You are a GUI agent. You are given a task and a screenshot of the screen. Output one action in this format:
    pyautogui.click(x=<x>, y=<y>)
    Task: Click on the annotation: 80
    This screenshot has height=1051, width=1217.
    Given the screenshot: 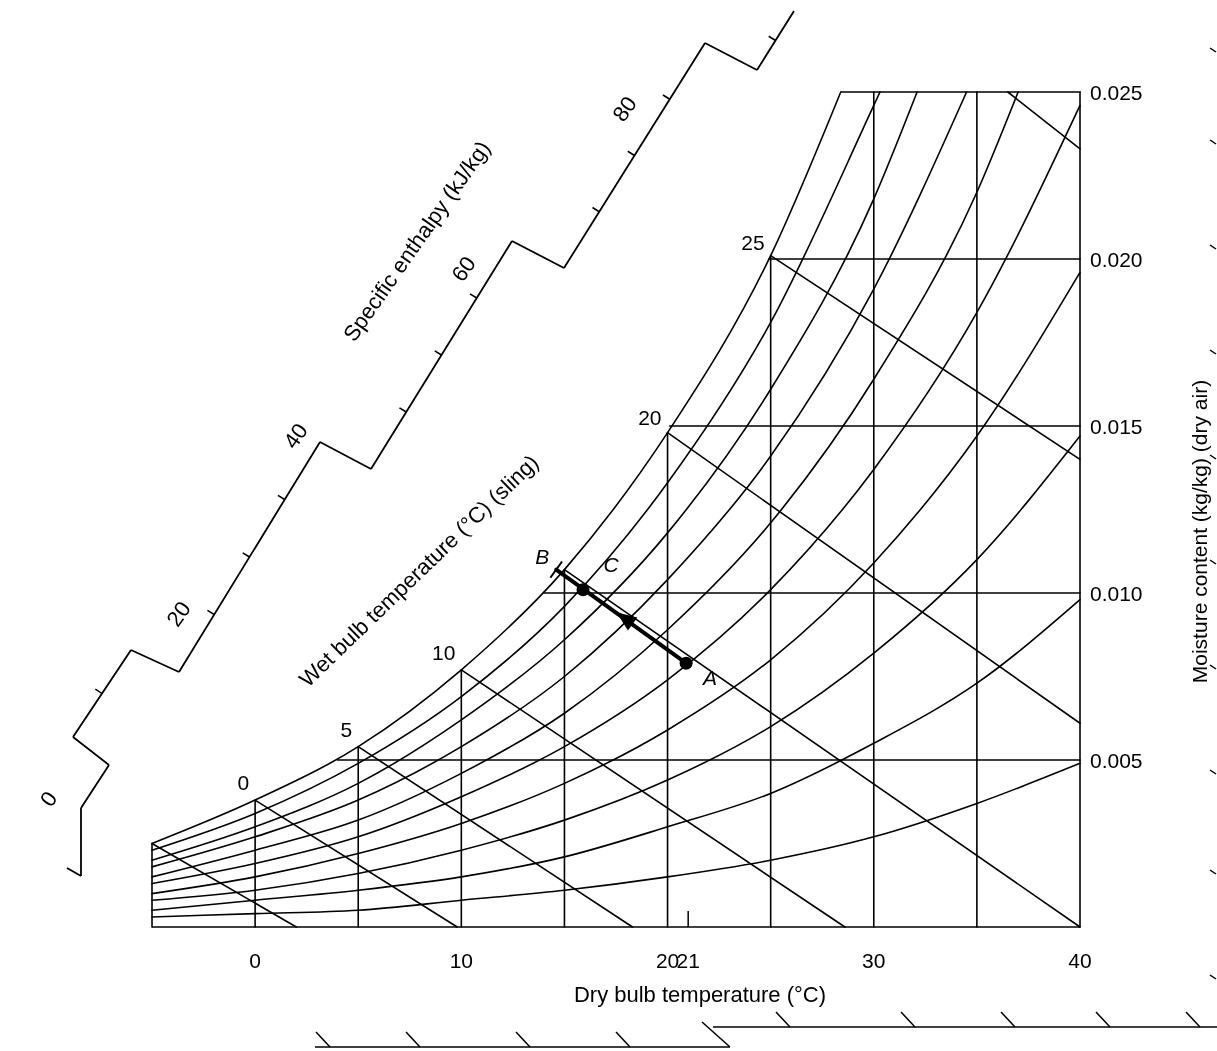 What is the action you would take?
    pyautogui.click(x=624, y=109)
    